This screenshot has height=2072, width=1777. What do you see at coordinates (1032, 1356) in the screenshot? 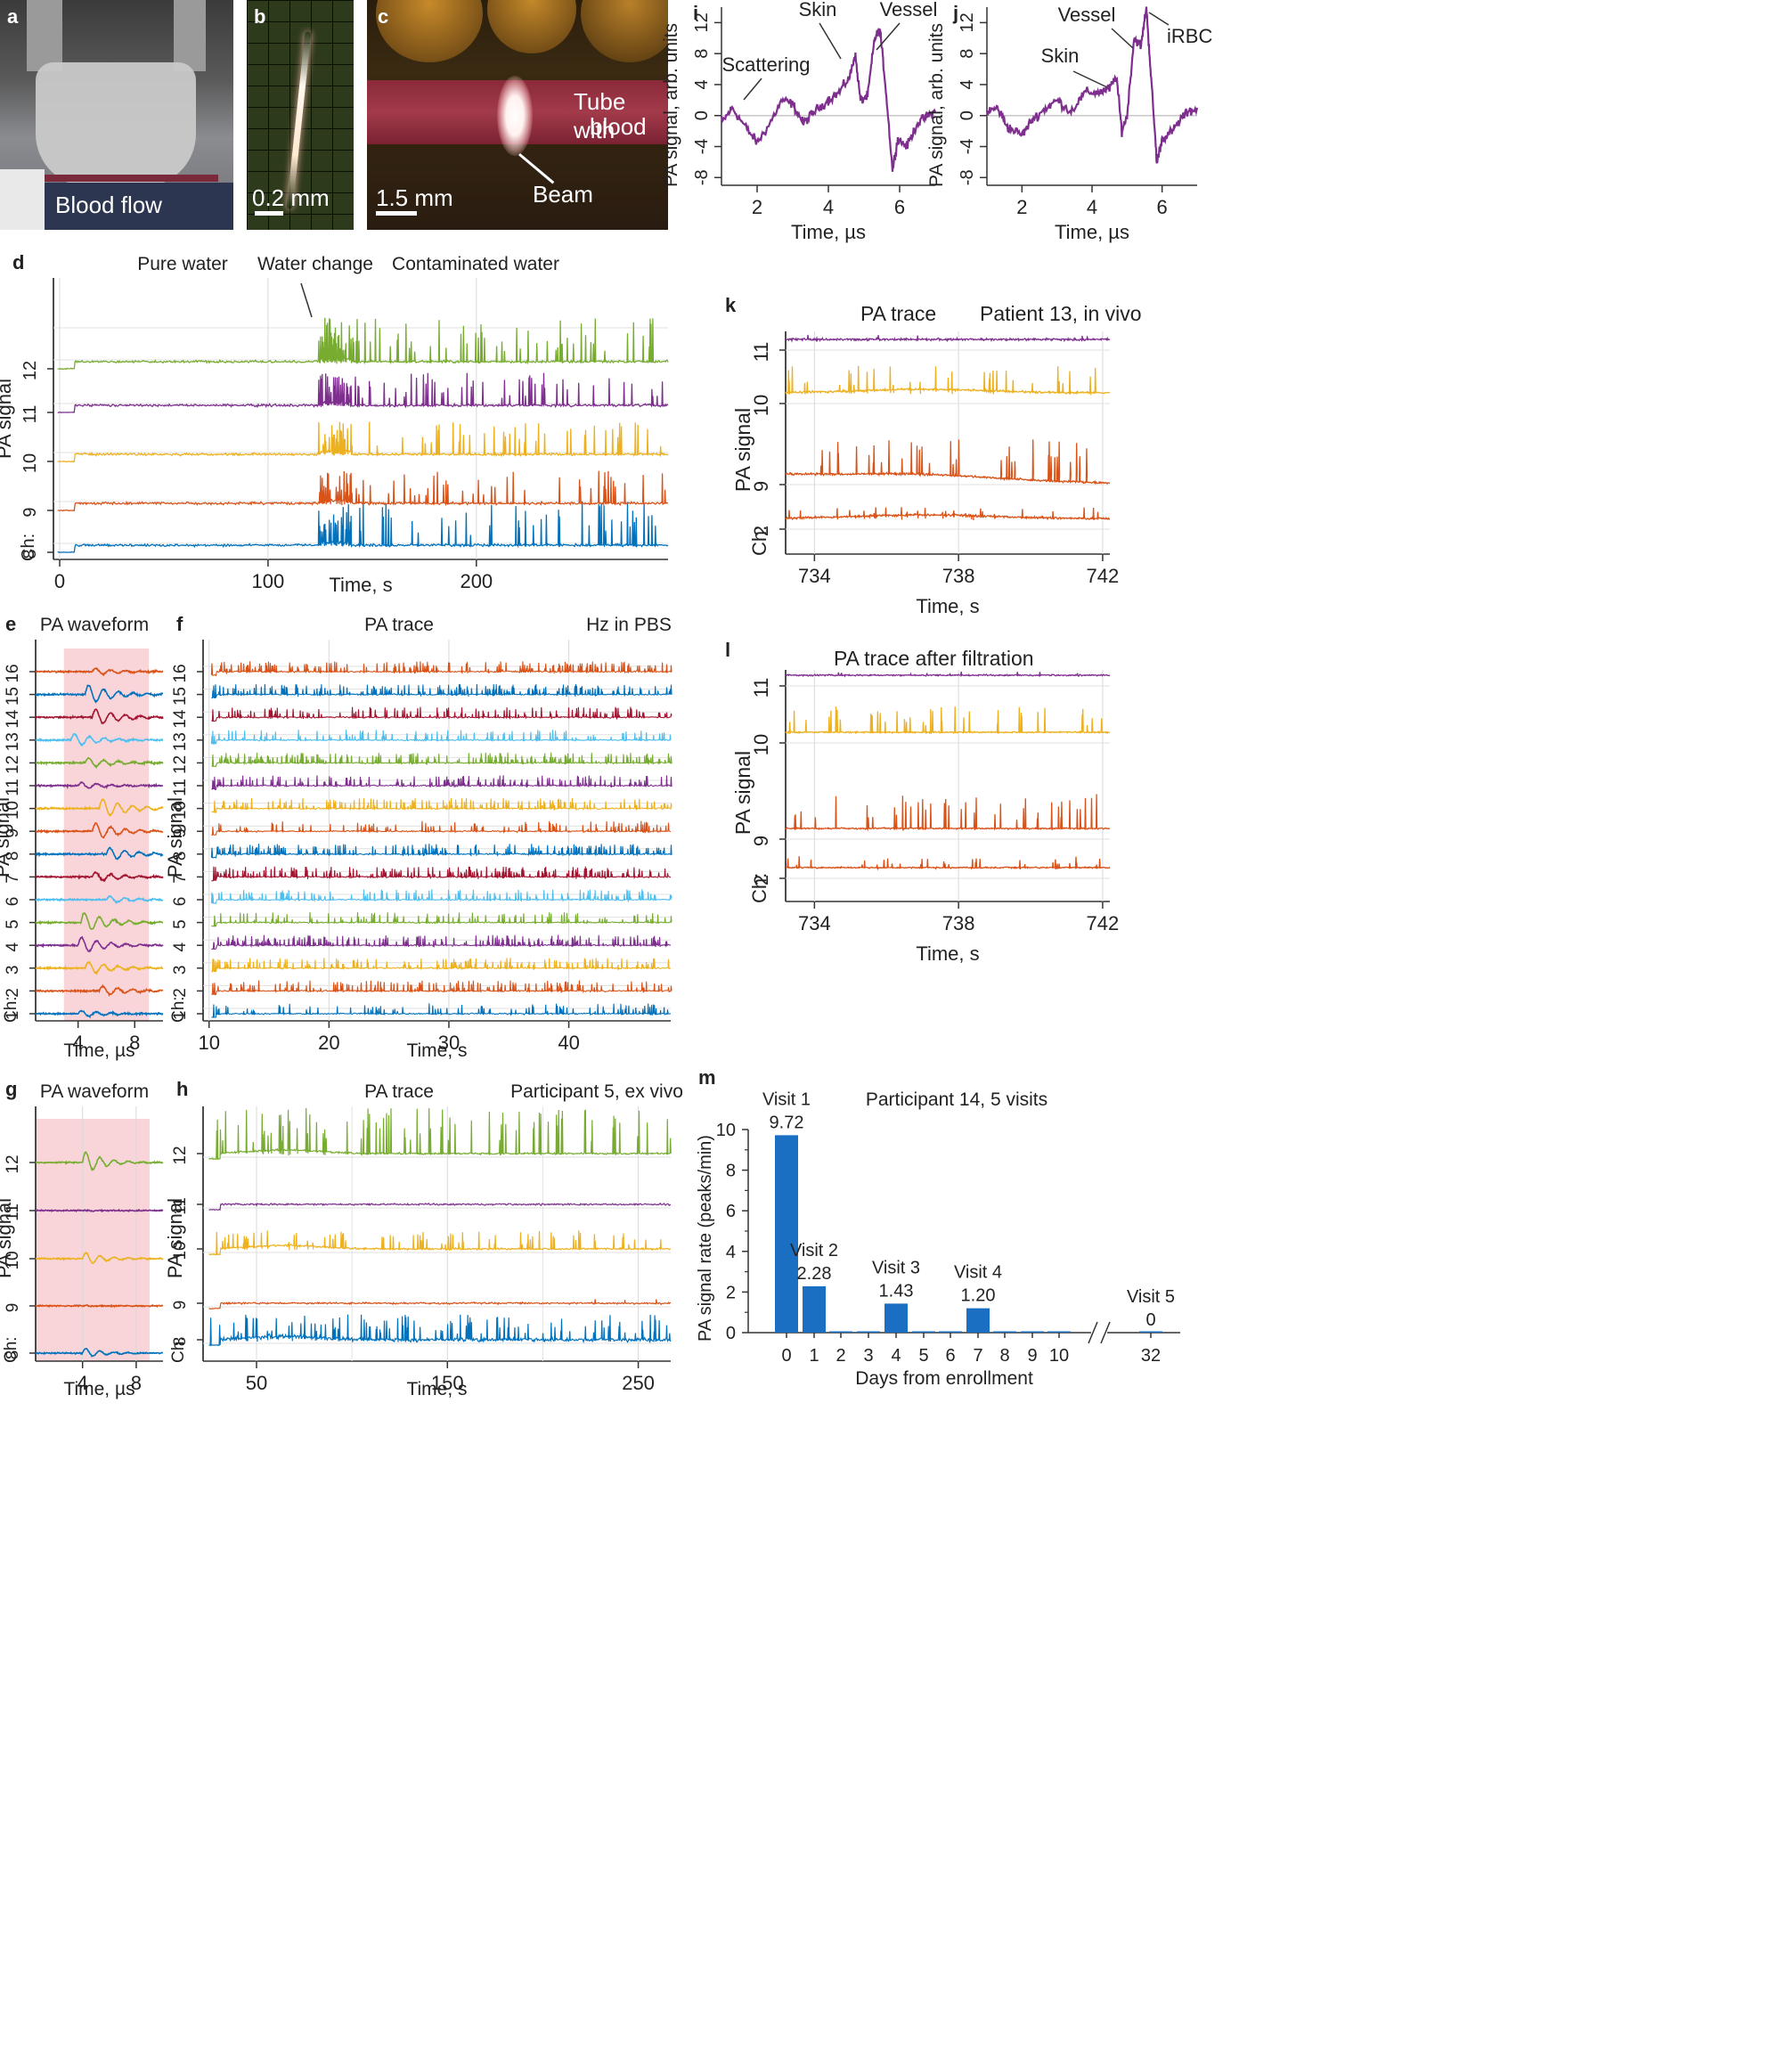
I see `x-tick-label: 9` at bounding box center [1032, 1356].